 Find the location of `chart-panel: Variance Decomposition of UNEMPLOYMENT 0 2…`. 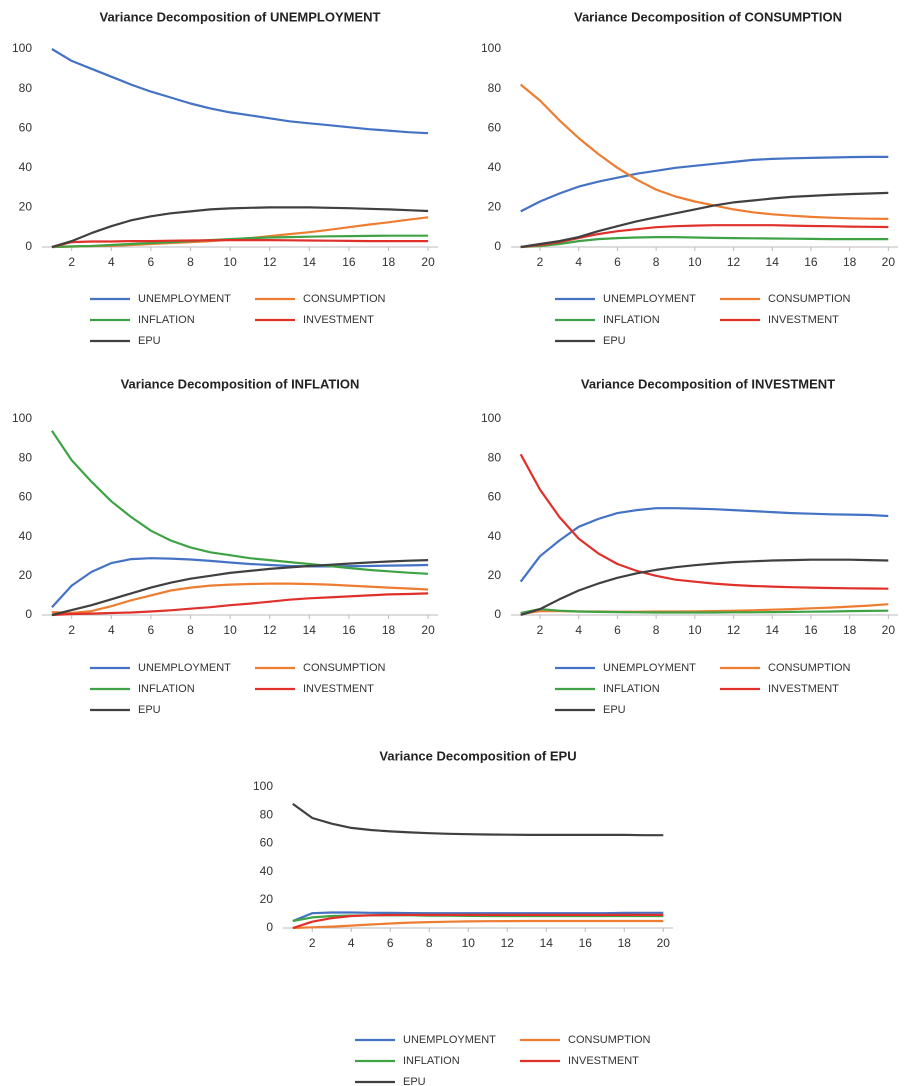

chart-panel: Variance Decomposition of UNEMPLOYMENT 0 2… is located at coordinates (225, 178).